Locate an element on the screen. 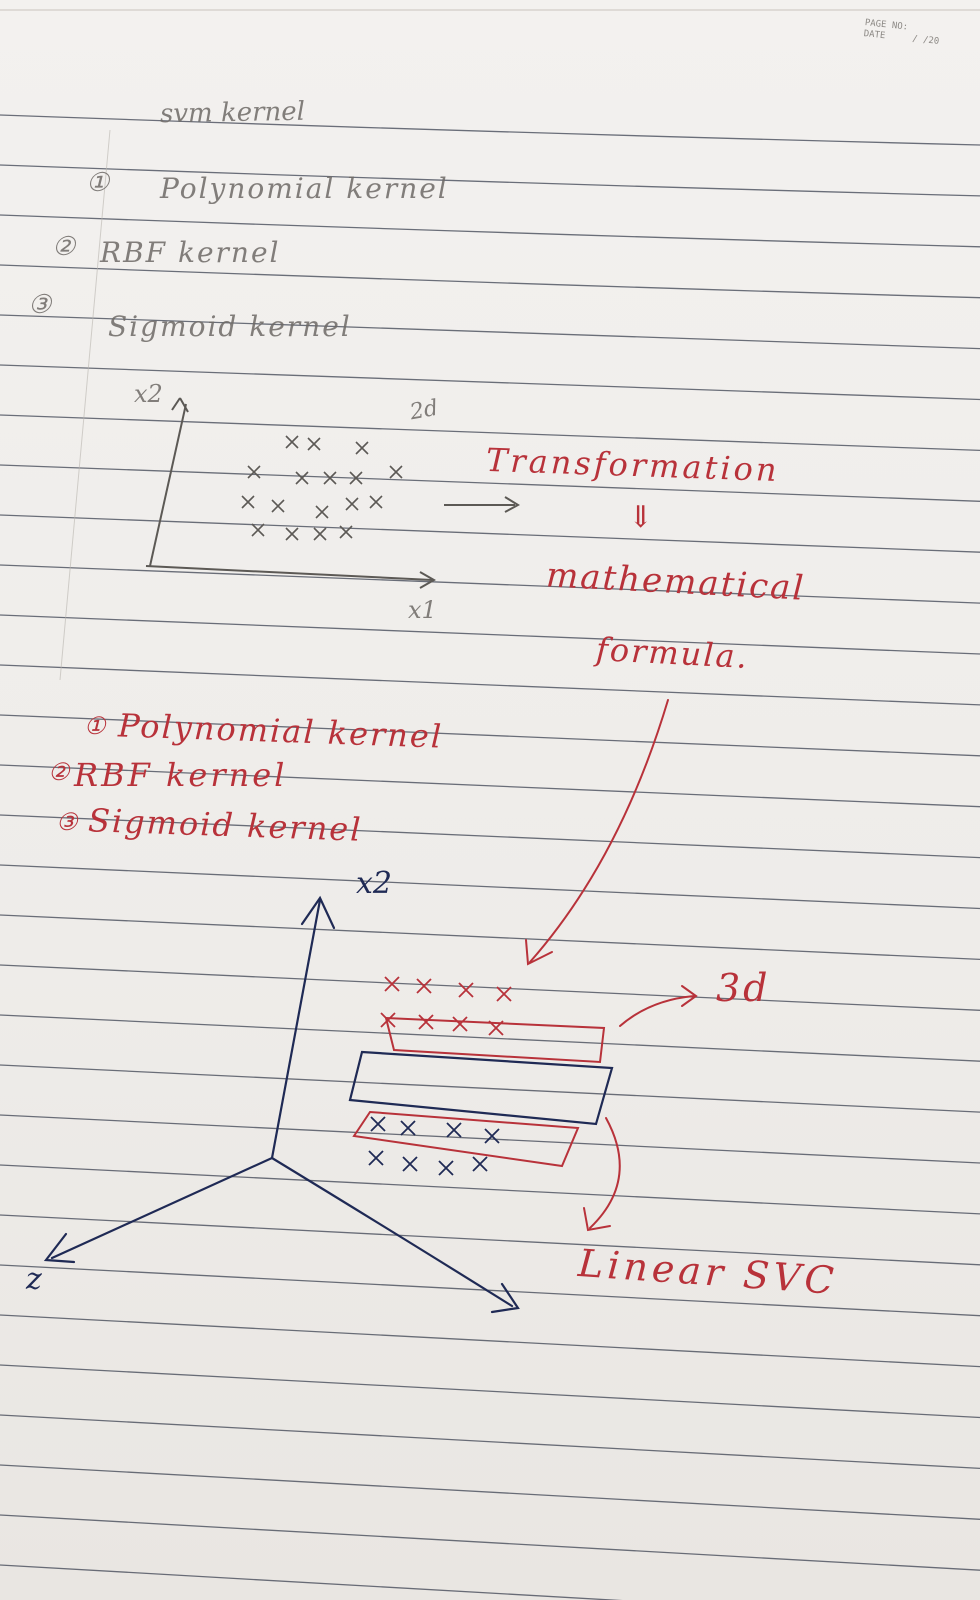 The height and width of the screenshot is (1600, 980). axis-x2-3d is located at coordinates (296, 1029).